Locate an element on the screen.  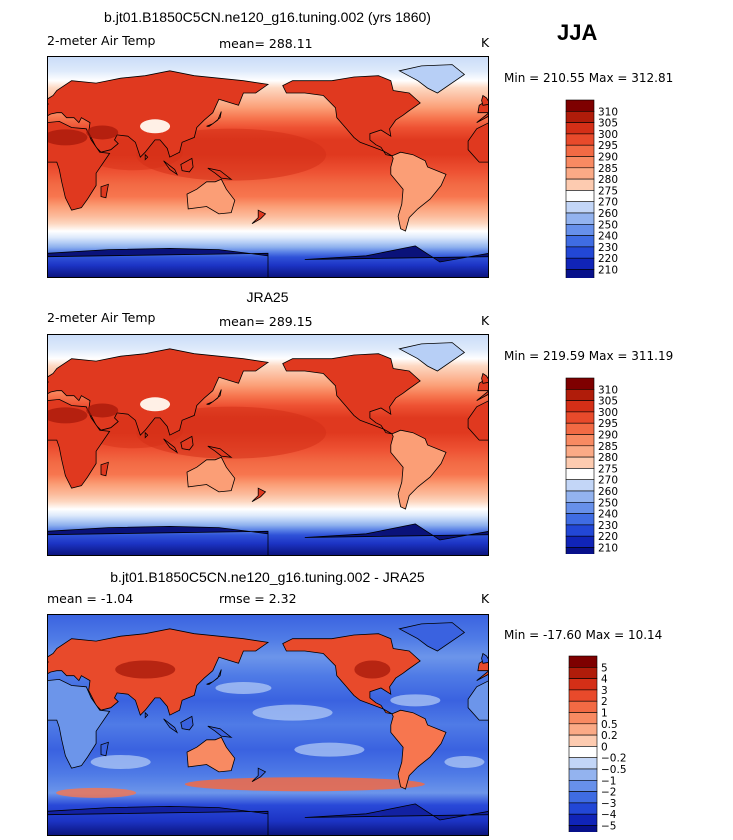
panel-1-tibet-cool is located at coordinates (155, 126).